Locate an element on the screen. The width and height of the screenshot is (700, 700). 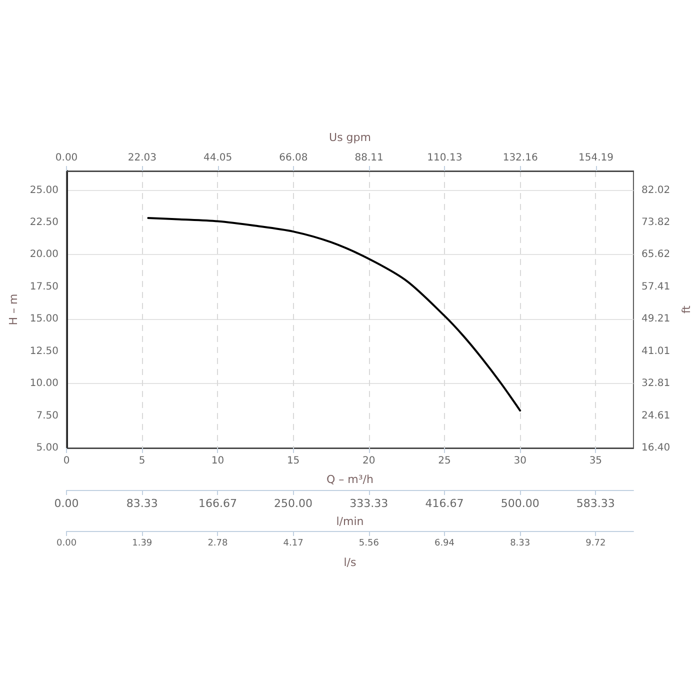
y-tick-label: 5.00 is located at coordinates (47, 448).